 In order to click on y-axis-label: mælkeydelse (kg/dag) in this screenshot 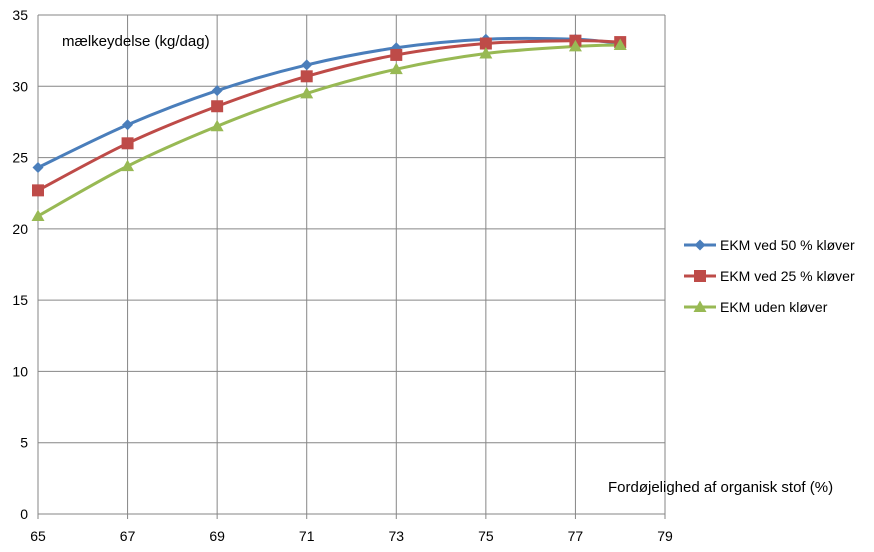, I will do `click(136, 41)`.